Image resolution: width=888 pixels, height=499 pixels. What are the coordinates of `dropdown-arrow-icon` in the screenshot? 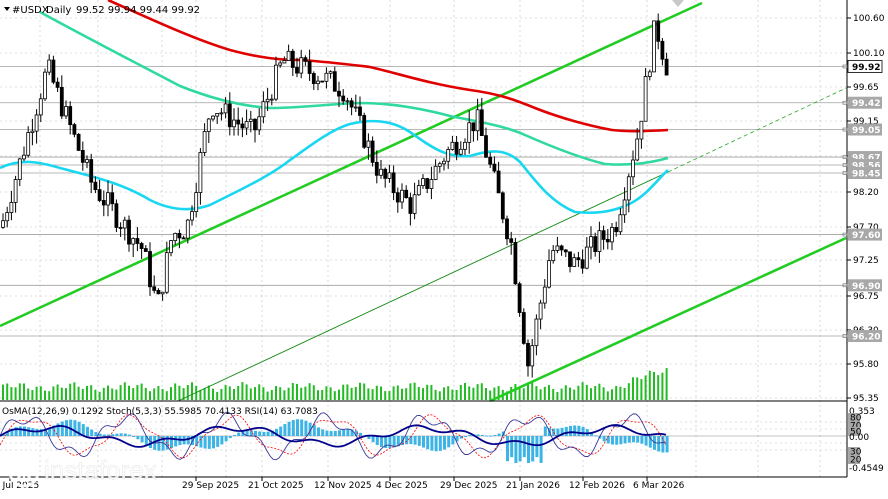 It's located at (7, 9).